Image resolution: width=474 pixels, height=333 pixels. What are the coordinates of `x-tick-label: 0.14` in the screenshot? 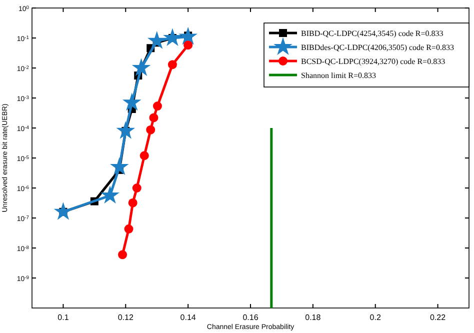 It's located at (188, 317).